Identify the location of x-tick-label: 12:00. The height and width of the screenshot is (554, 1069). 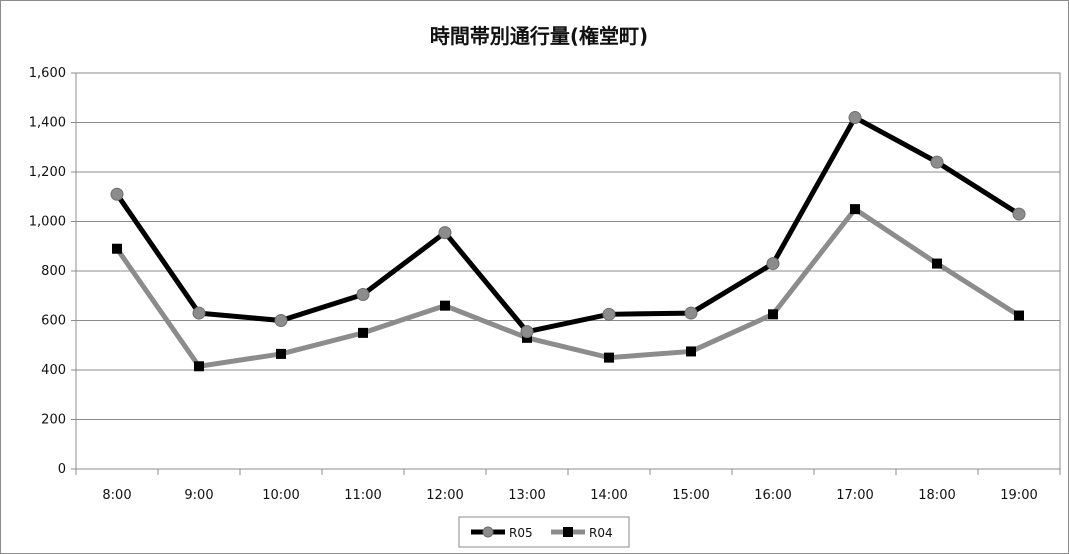
(444, 495).